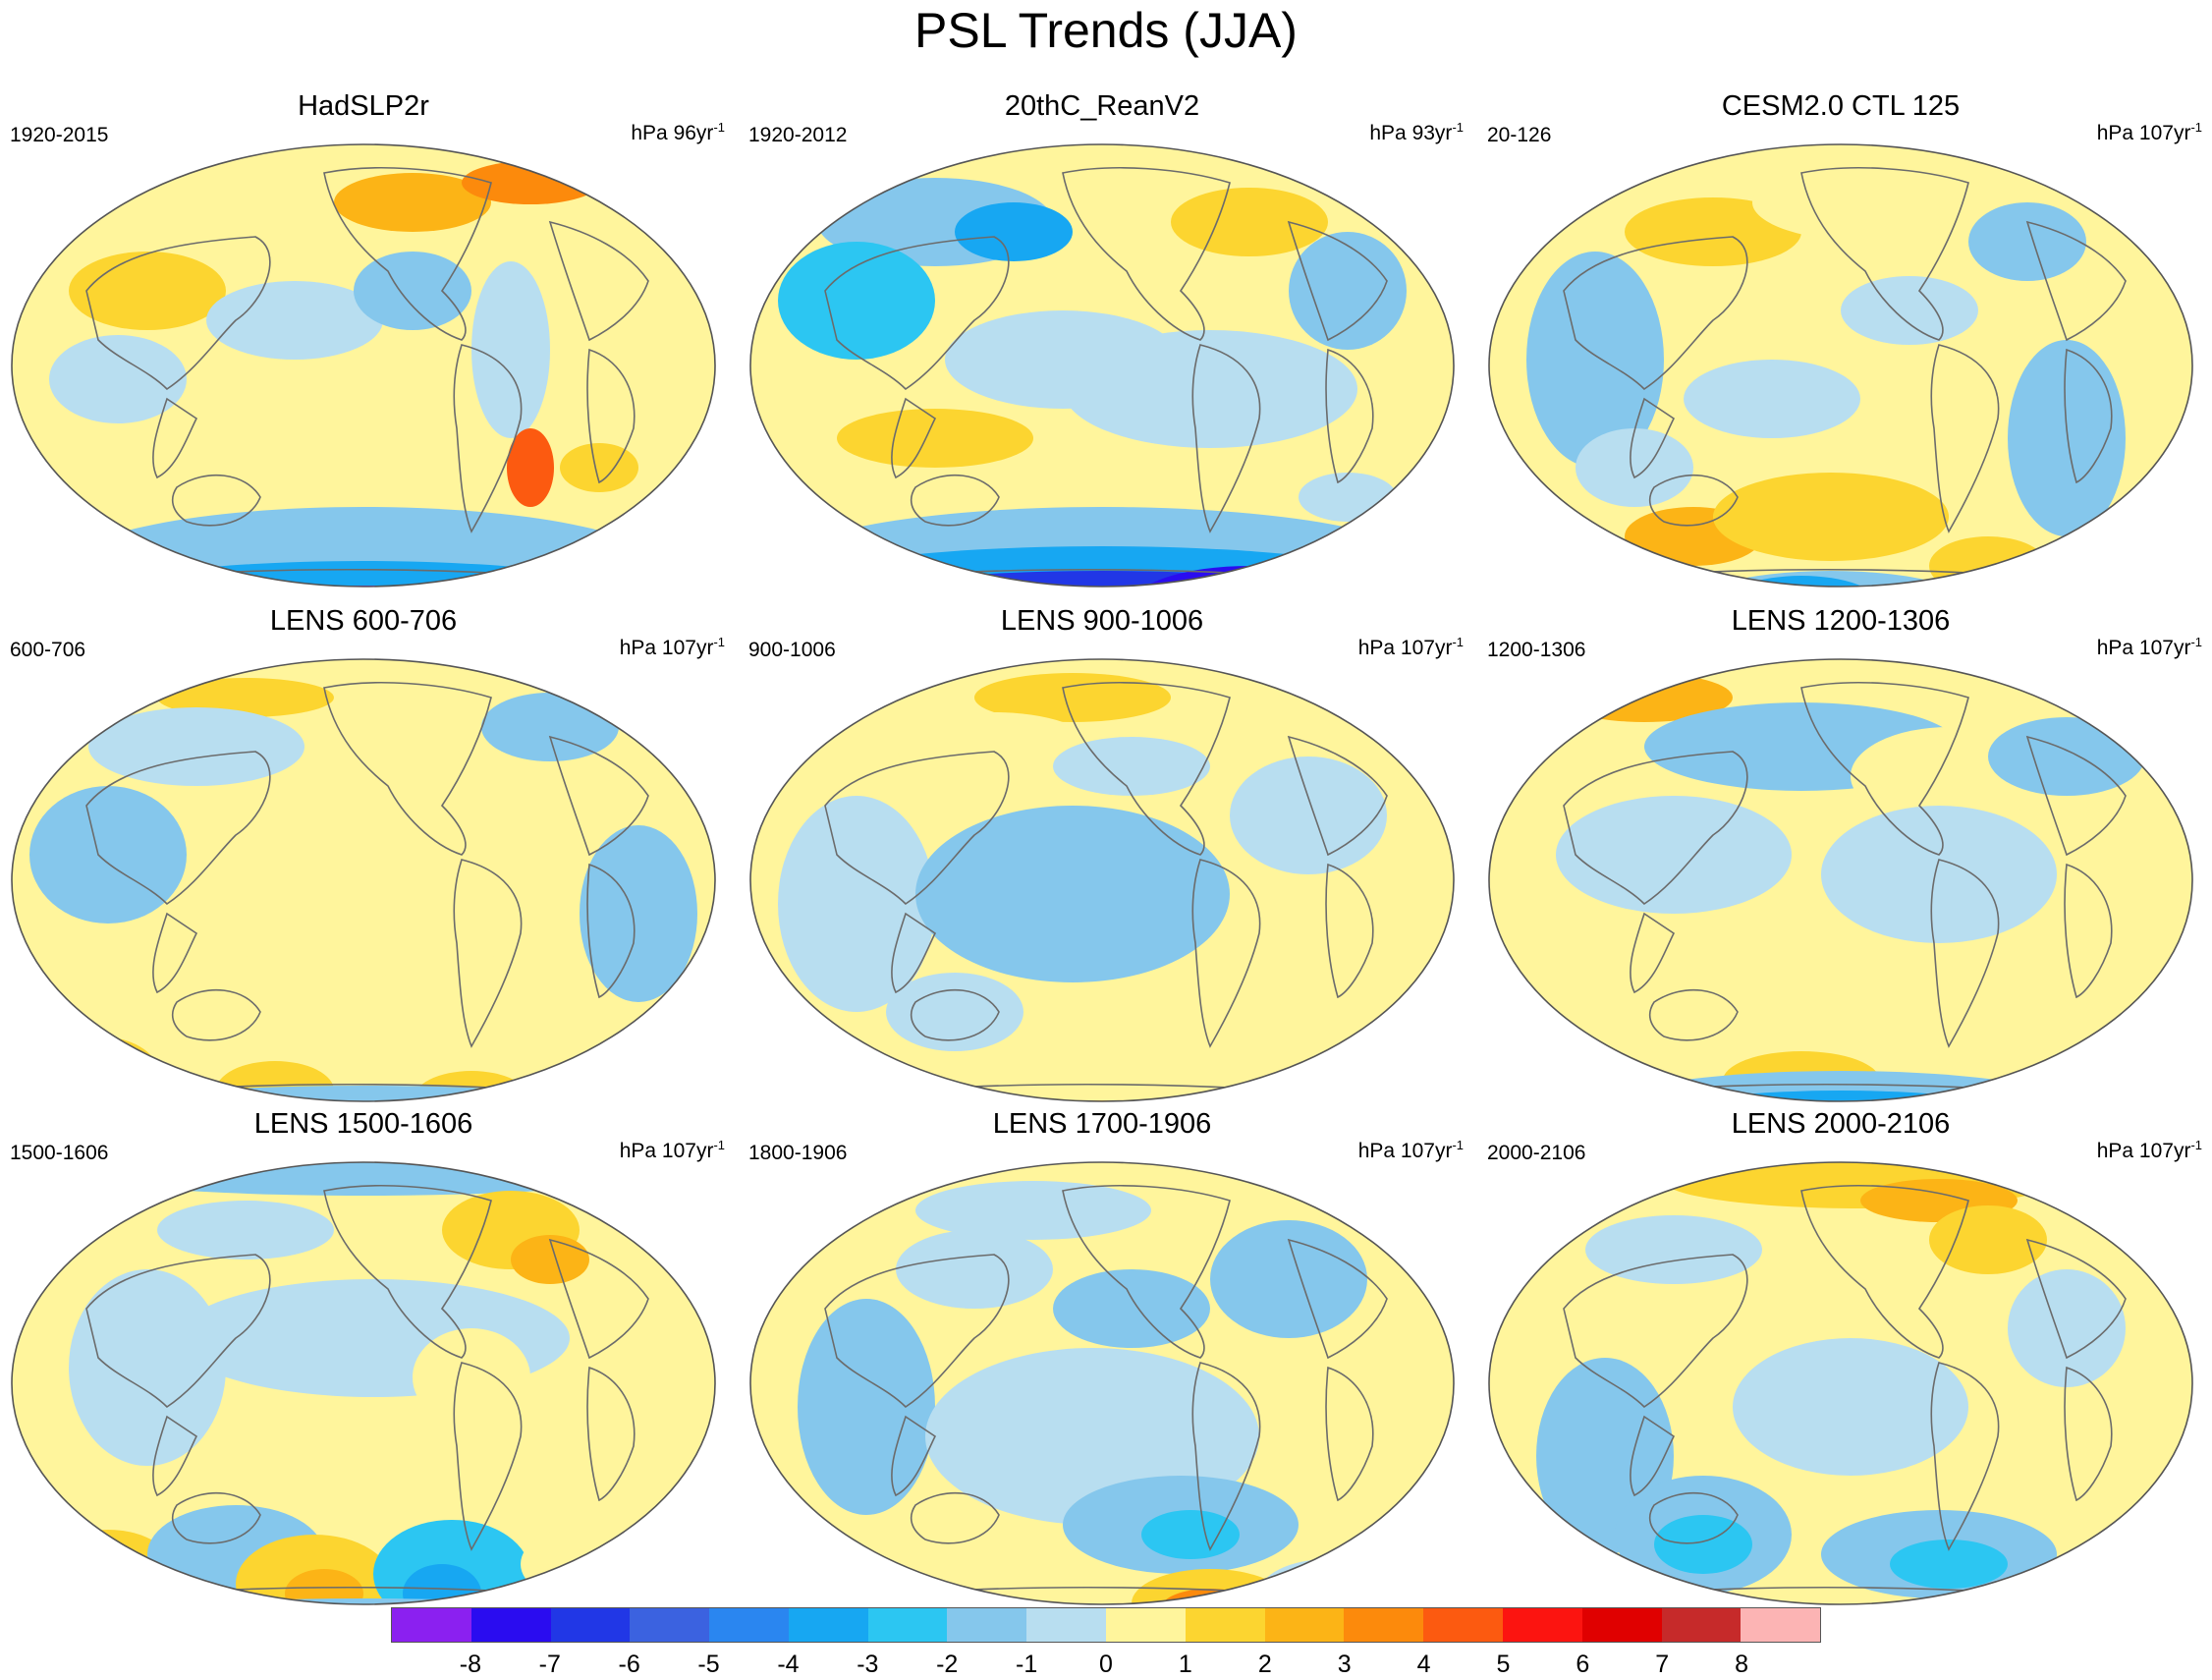 This screenshot has height=1680, width=2212. What do you see at coordinates (1583, 1664) in the screenshot?
I see `colorbar-tick-label: 6` at bounding box center [1583, 1664].